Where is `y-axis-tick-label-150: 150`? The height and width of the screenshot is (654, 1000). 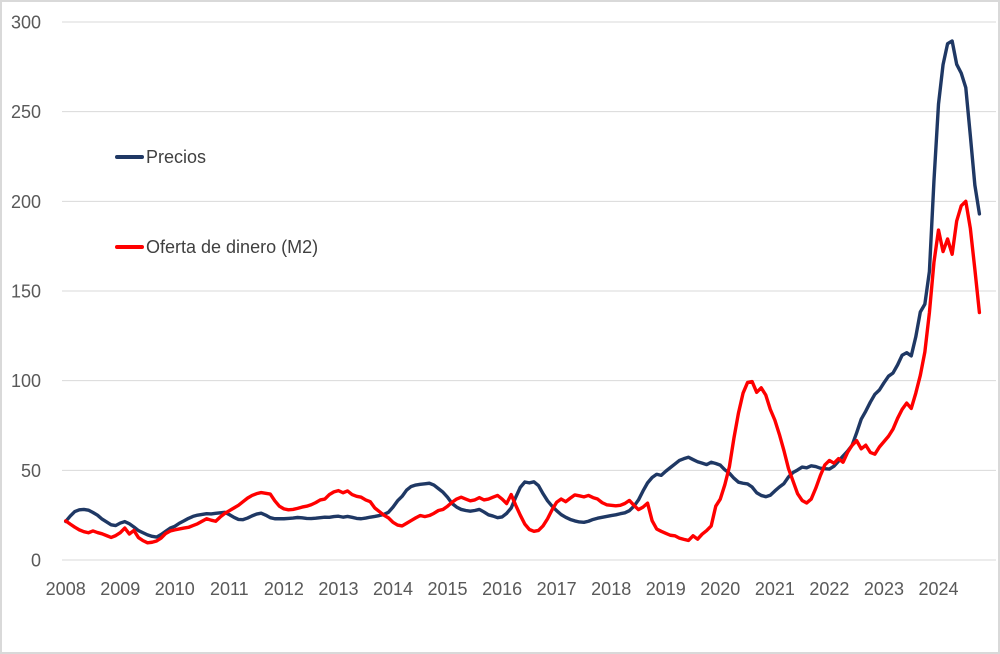 y-axis-tick-label-150: 150 is located at coordinates (26, 292).